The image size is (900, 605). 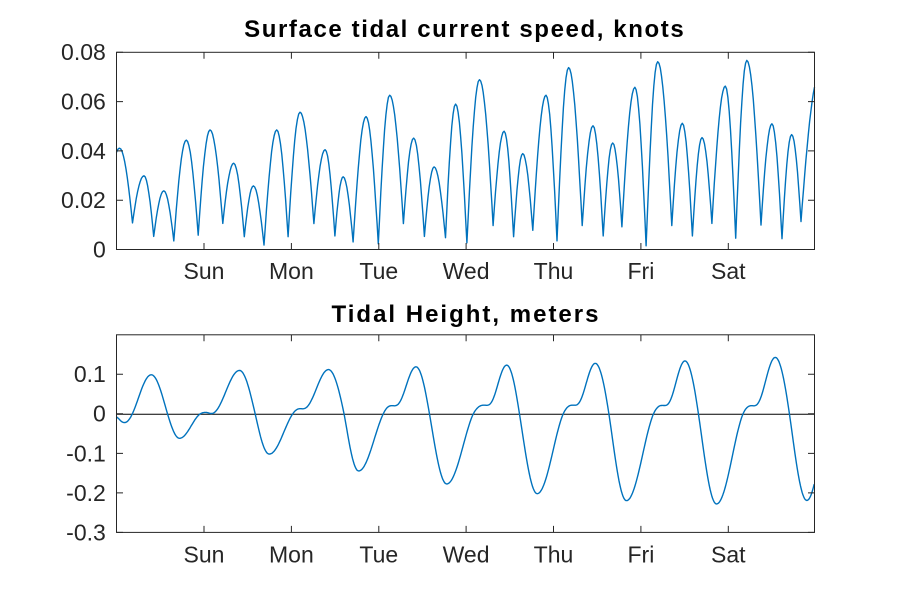 What do you see at coordinates (86, 532) in the screenshot?
I see `svg-text: -0.3` at bounding box center [86, 532].